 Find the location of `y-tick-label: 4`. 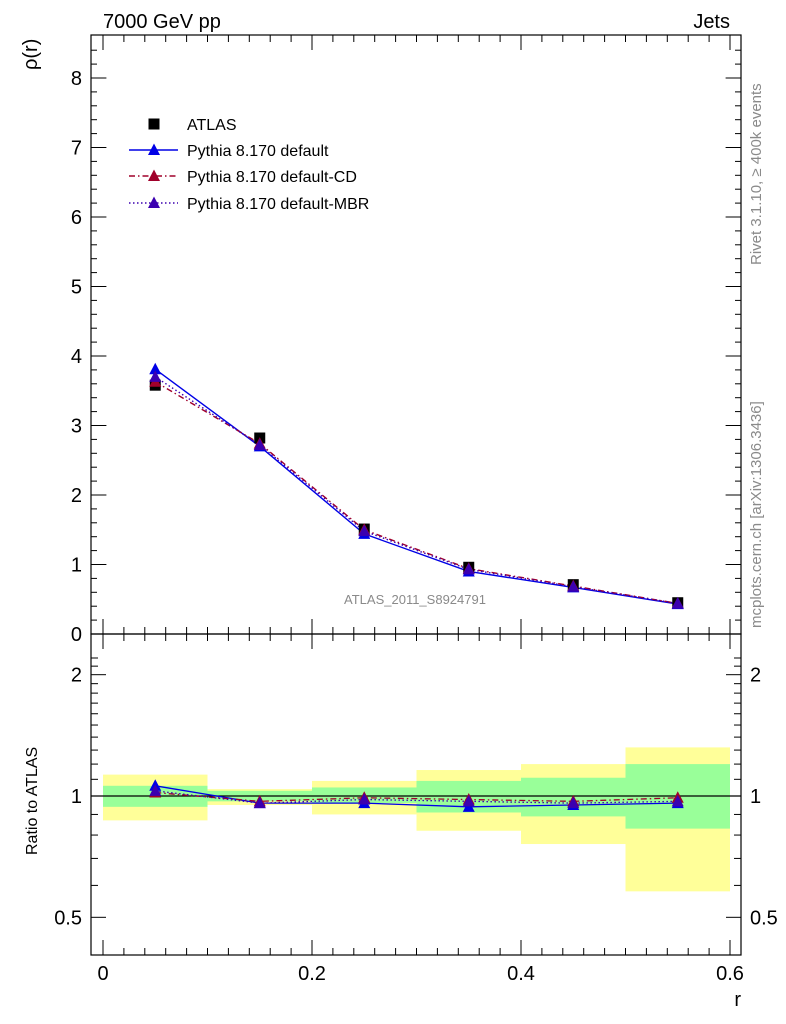

y-tick-label: 4 is located at coordinates (76, 357).